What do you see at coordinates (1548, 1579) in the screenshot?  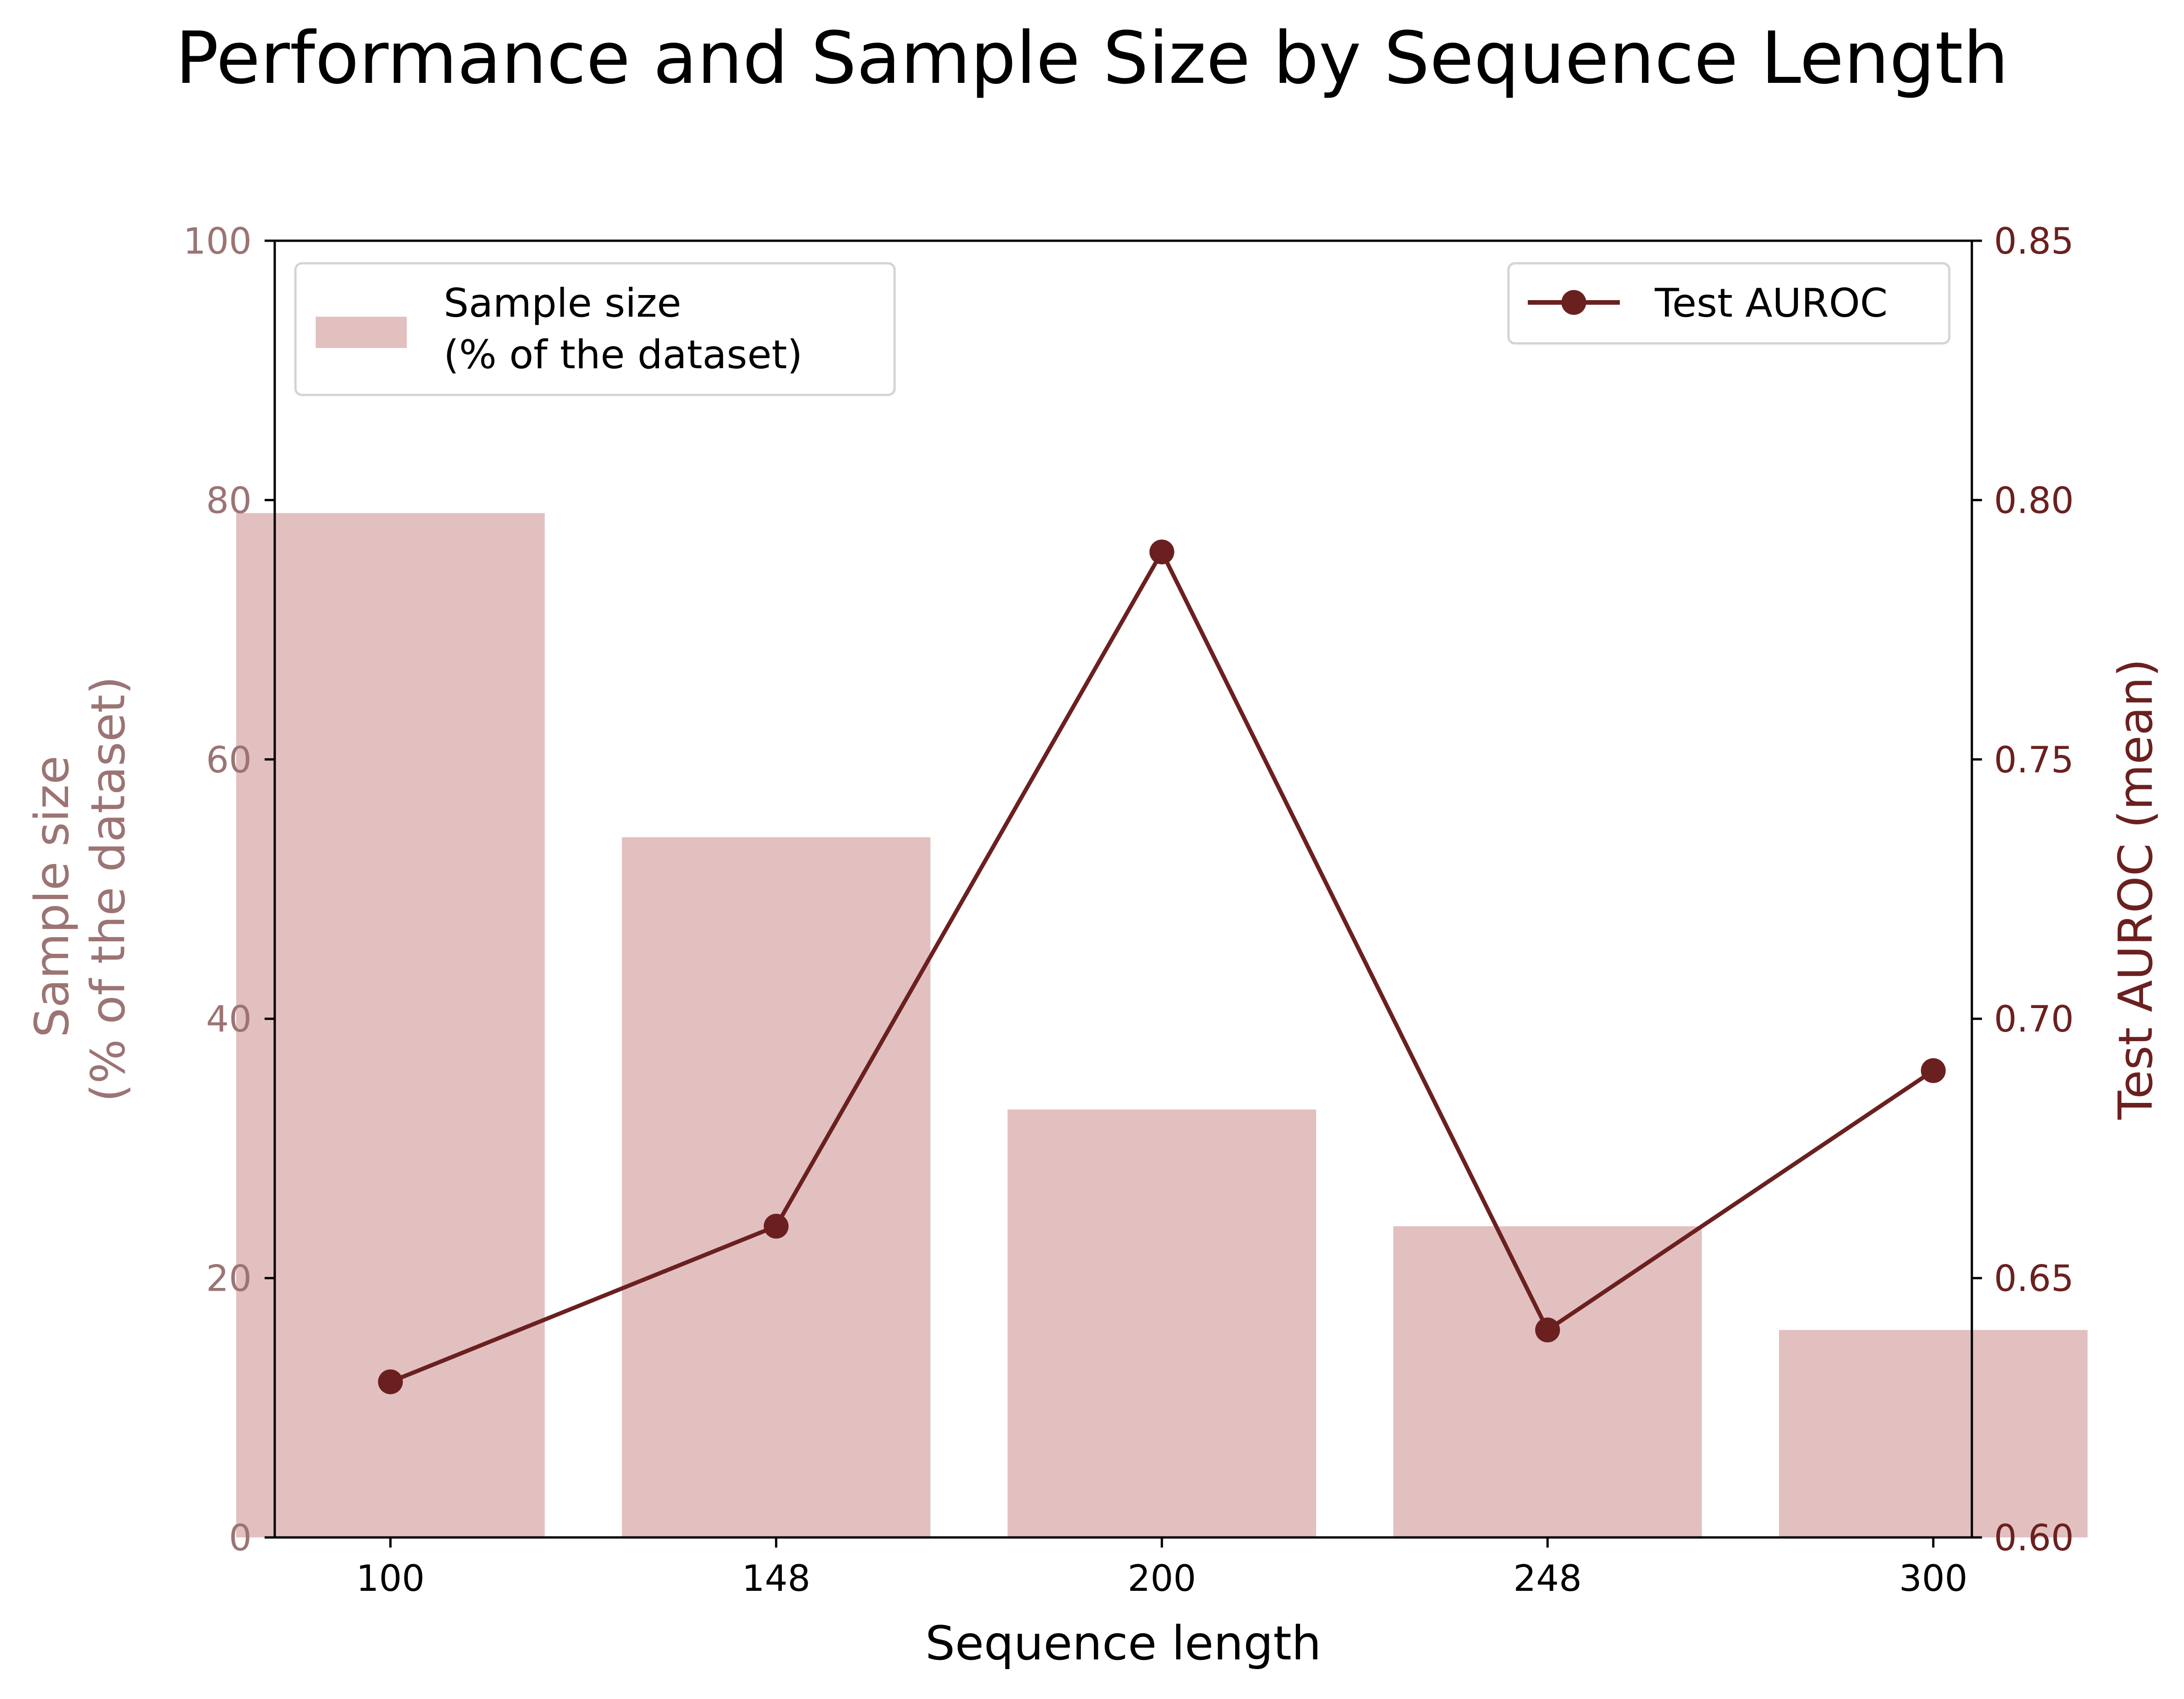 I see `x-tick-label-248: 248` at bounding box center [1548, 1579].